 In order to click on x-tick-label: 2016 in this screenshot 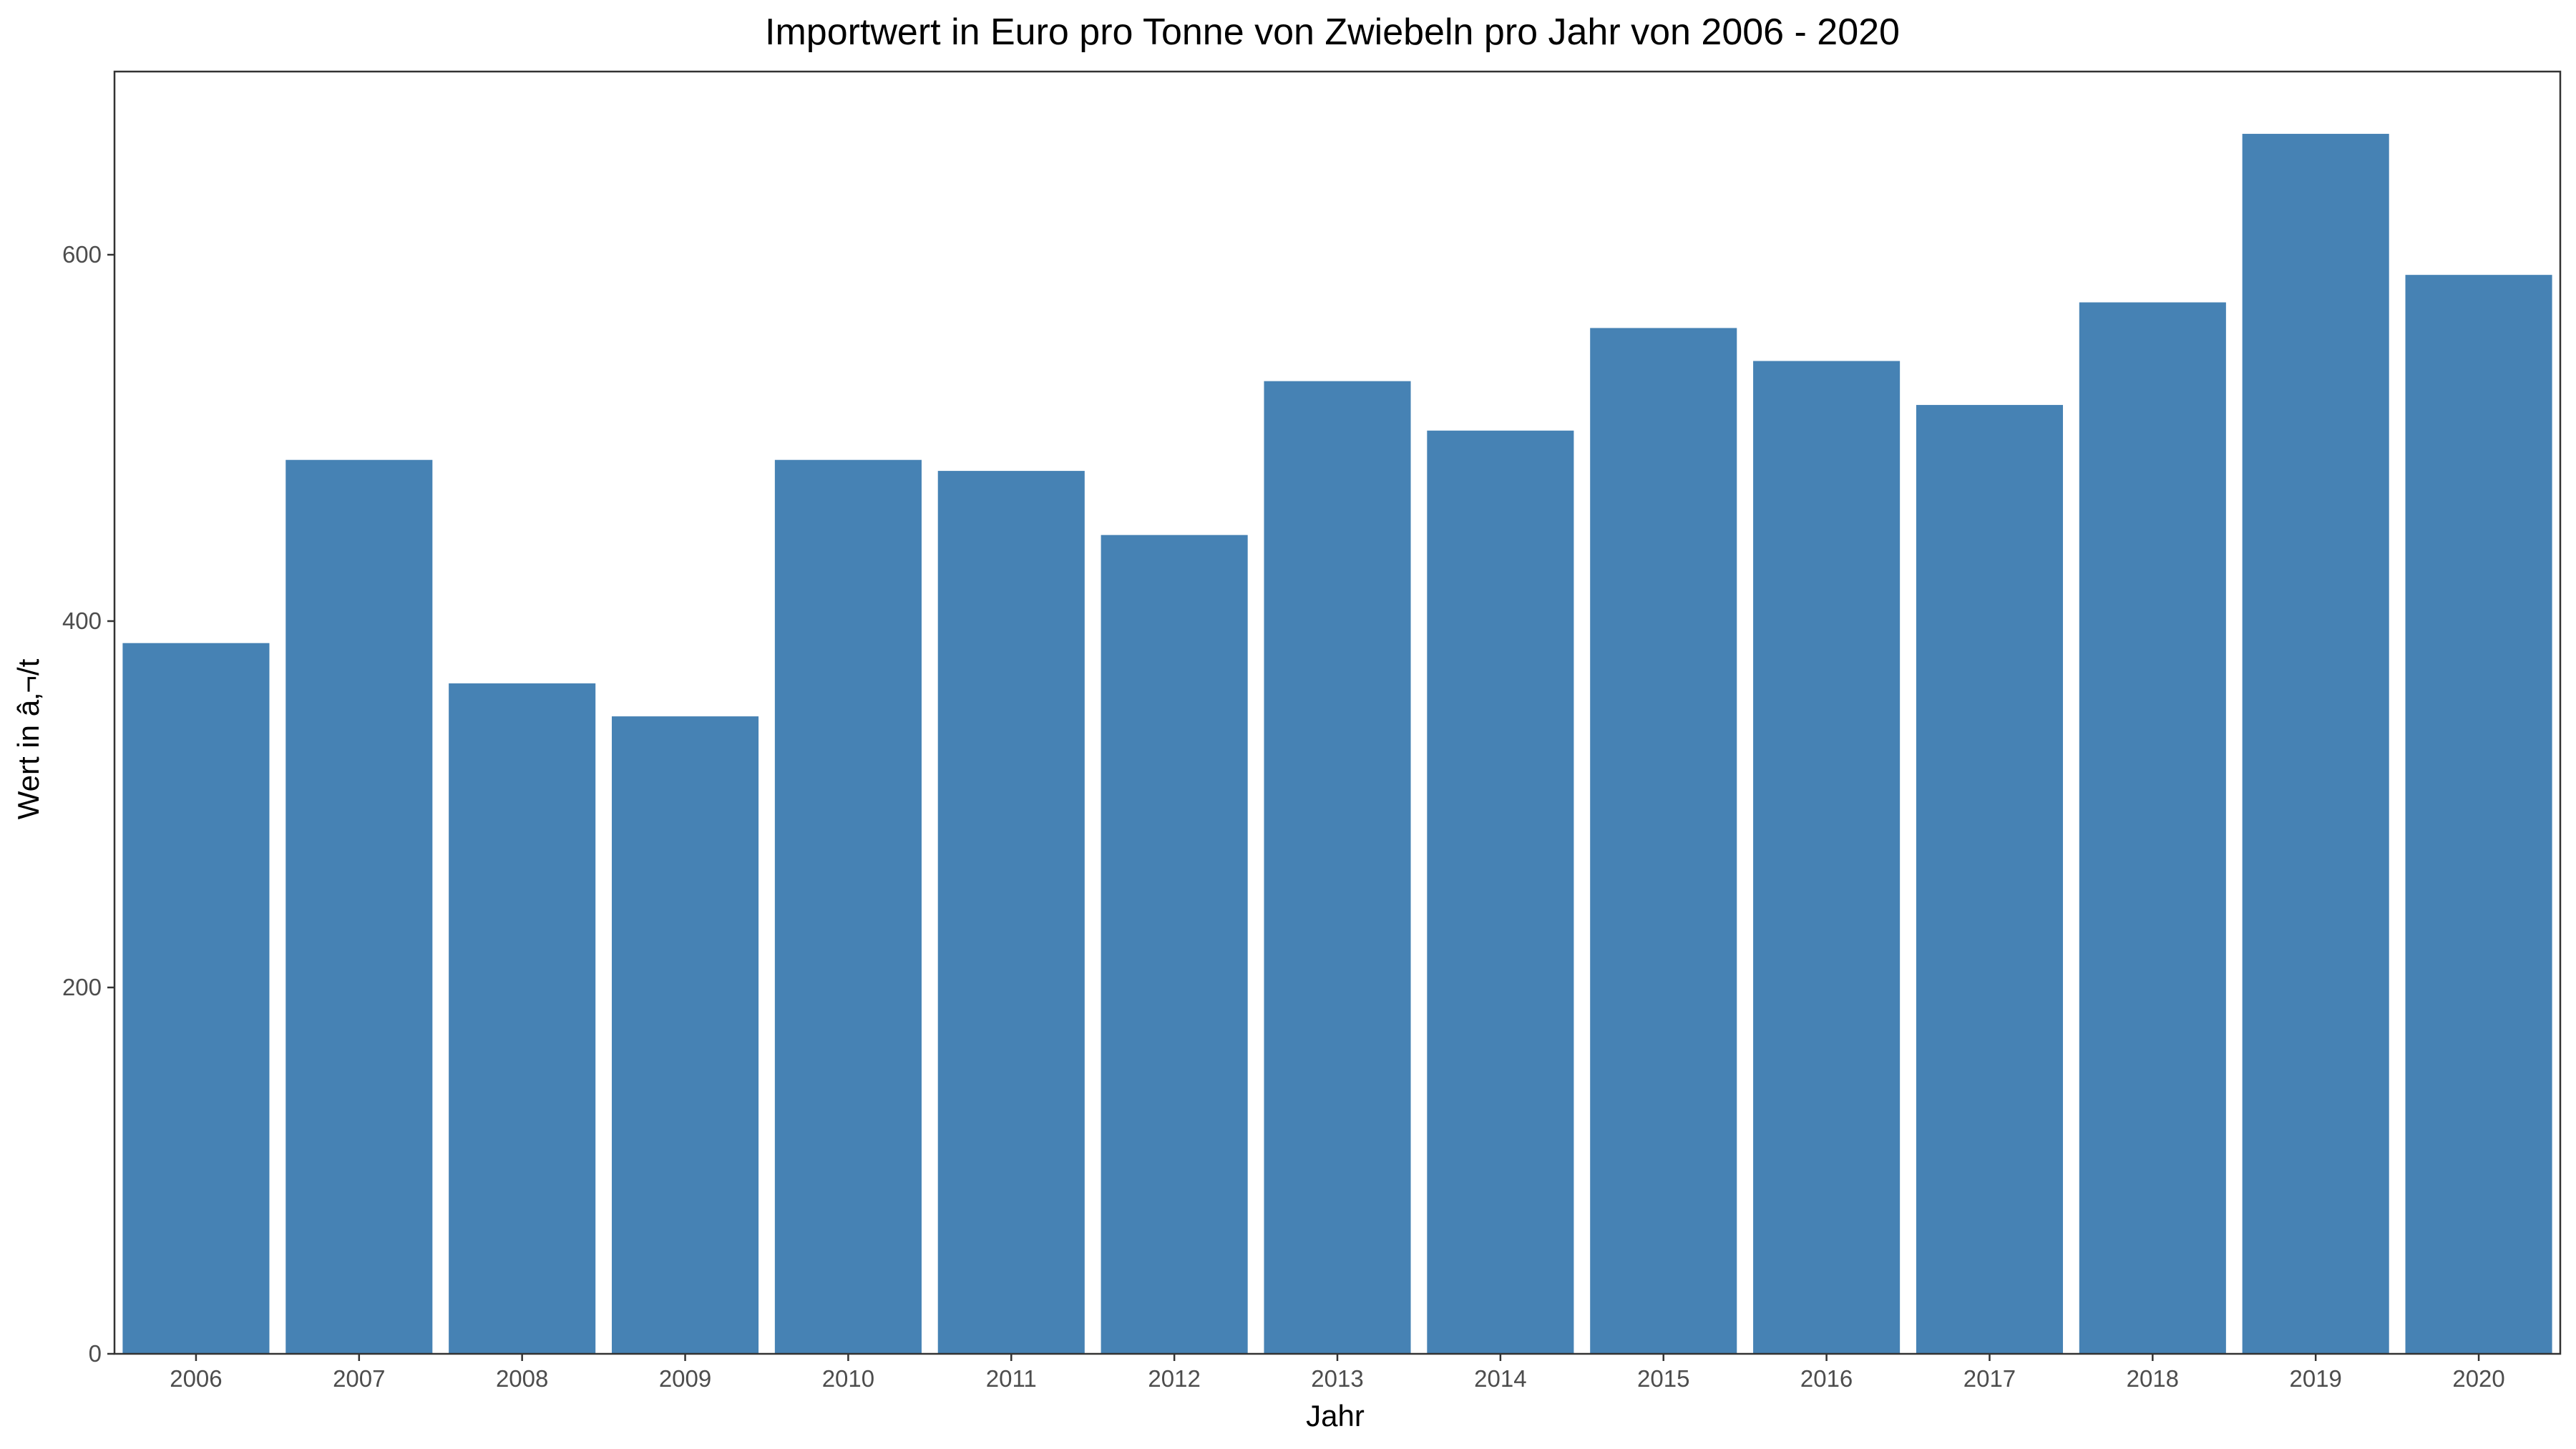, I will do `click(1826, 1378)`.